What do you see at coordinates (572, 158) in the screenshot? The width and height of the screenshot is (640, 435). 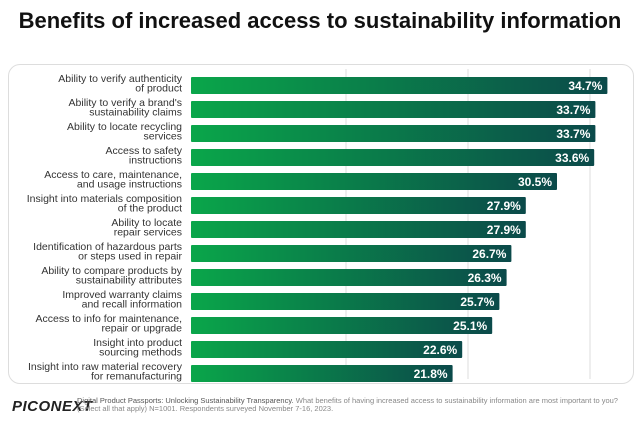 I see `data-label: 33.6%` at bounding box center [572, 158].